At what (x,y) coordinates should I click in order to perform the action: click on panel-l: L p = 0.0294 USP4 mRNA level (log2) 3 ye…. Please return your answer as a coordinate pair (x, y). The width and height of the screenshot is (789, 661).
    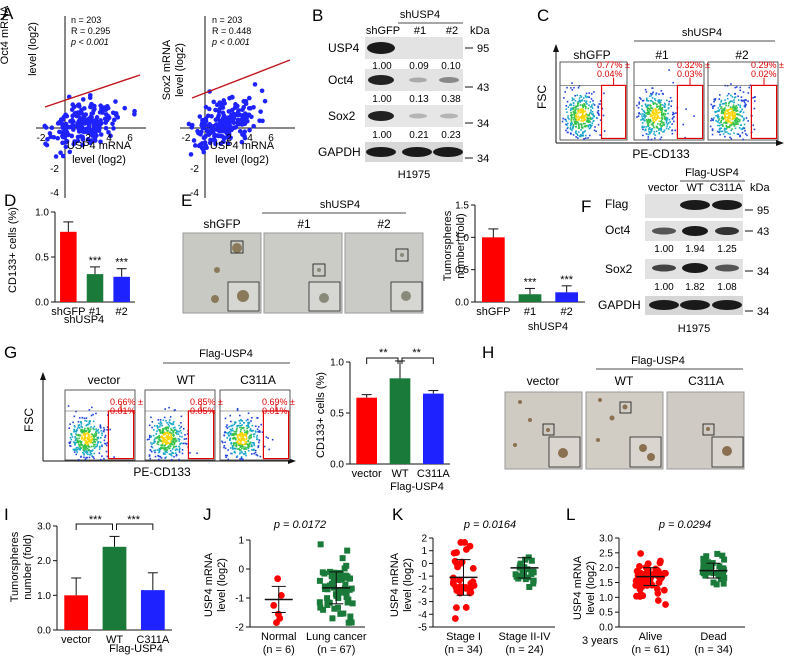
    Looking at the image, I should click on (655, 580).